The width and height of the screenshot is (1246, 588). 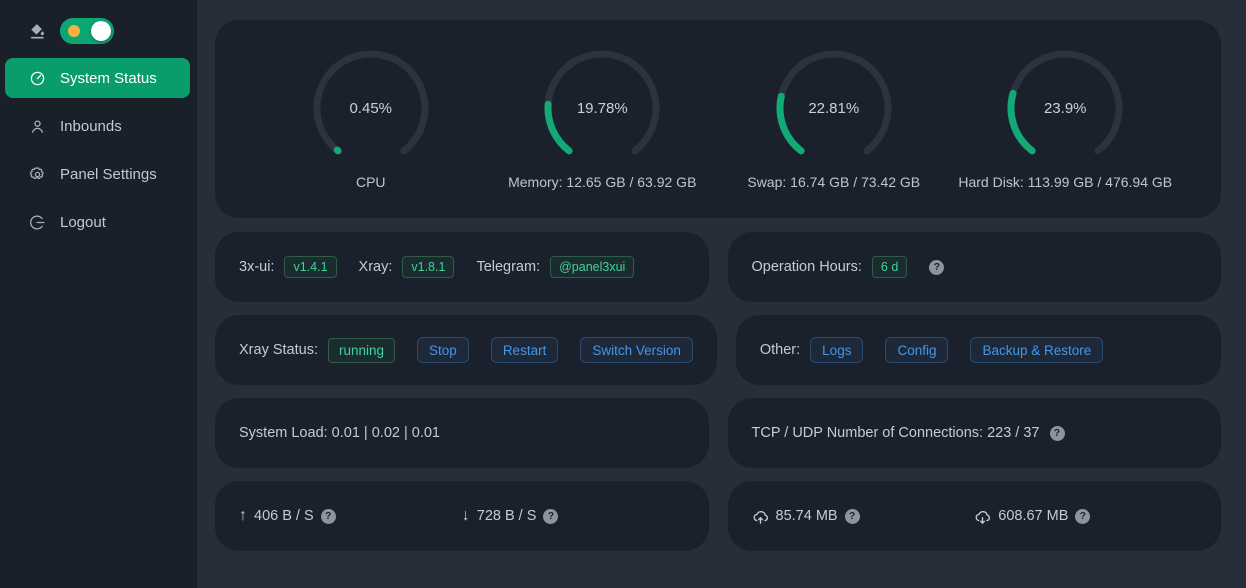 I want to click on sidebar-menu: System Status Inbounds Panel Settings, so click(x=98, y=150).